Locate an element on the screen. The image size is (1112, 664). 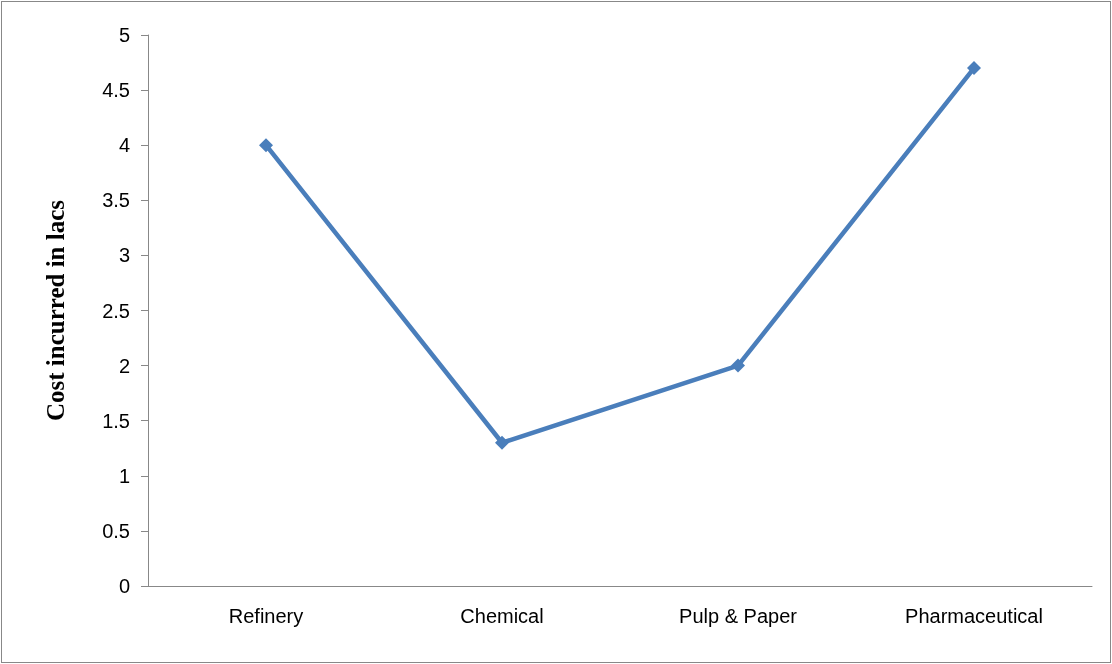
y-tick-label: 0.5 is located at coordinates (116, 530).